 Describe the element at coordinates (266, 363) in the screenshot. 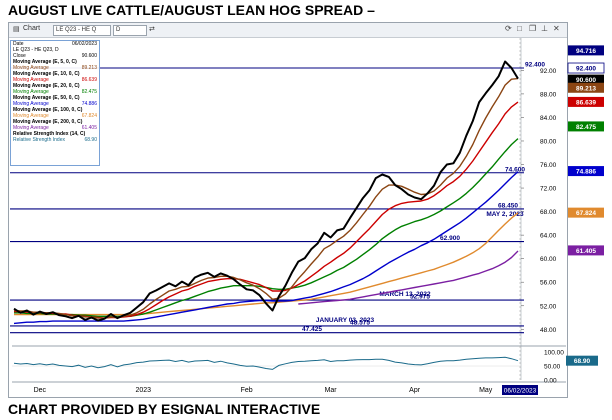

I see `rsi-line` at that location.